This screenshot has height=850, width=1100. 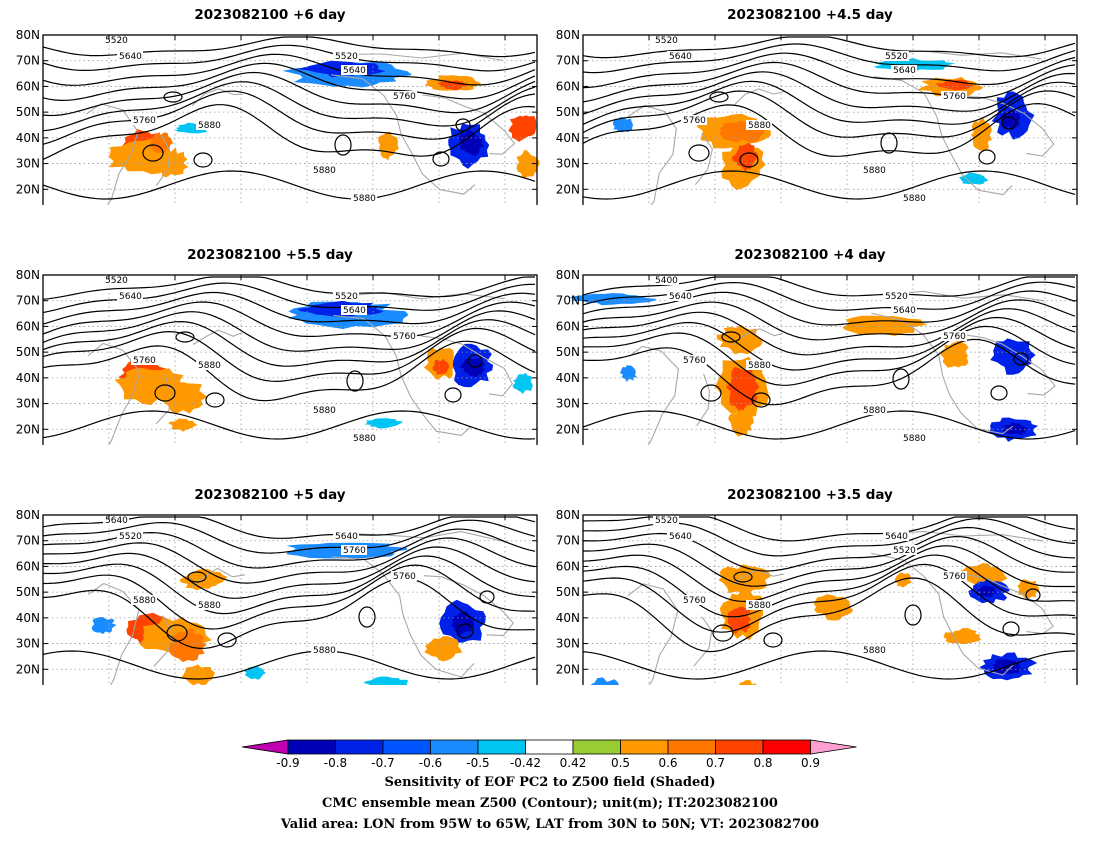 What do you see at coordinates (568, 164) in the screenshot?
I see `lat-tick-label: 30N` at bounding box center [568, 164].